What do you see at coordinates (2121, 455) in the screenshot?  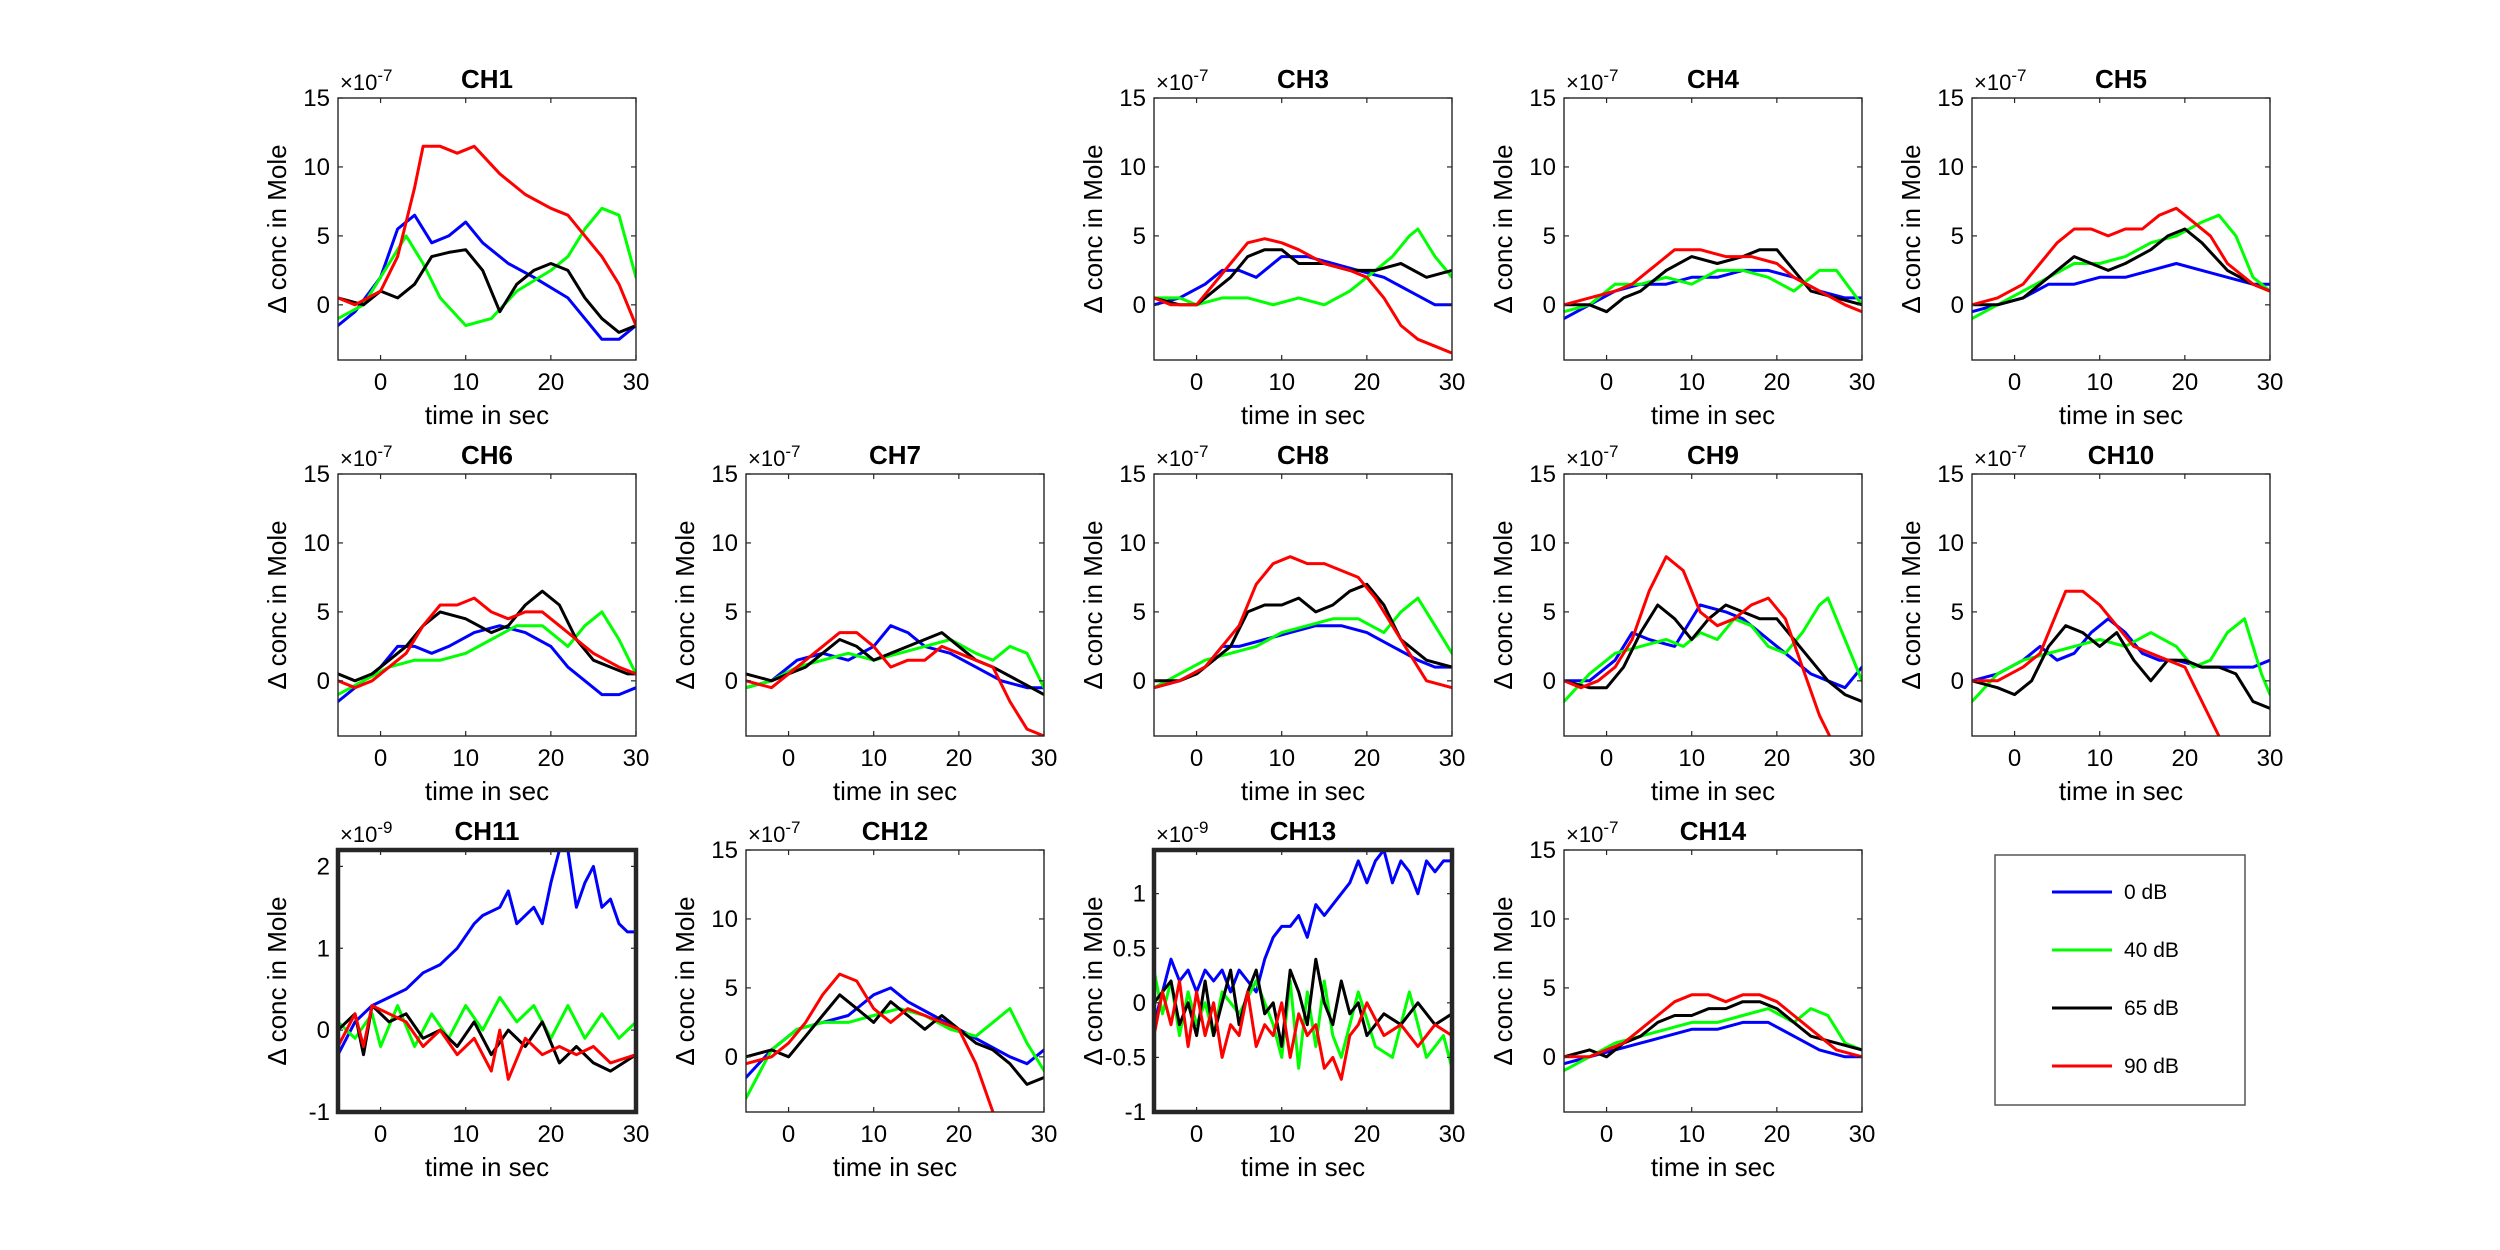 I see `panel-title: CH10` at bounding box center [2121, 455].